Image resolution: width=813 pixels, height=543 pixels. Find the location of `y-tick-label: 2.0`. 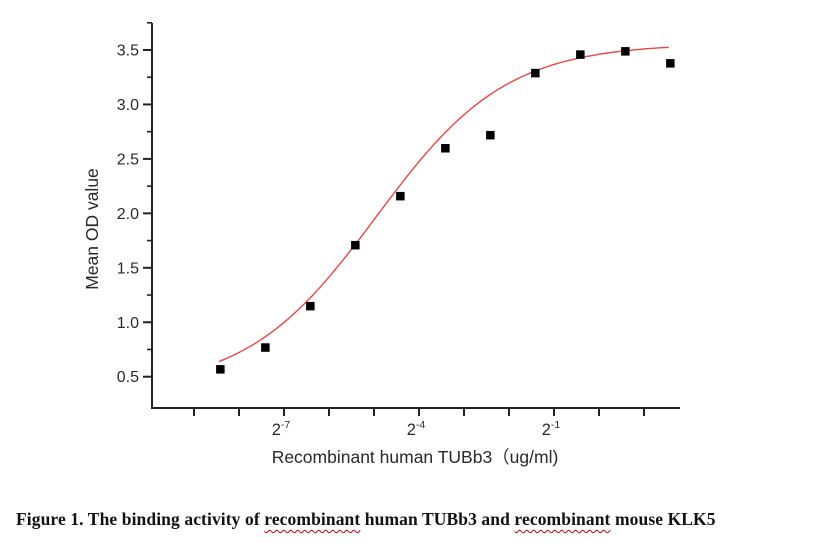

y-tick-label: 2.0 is located at coordinates (128, 214).